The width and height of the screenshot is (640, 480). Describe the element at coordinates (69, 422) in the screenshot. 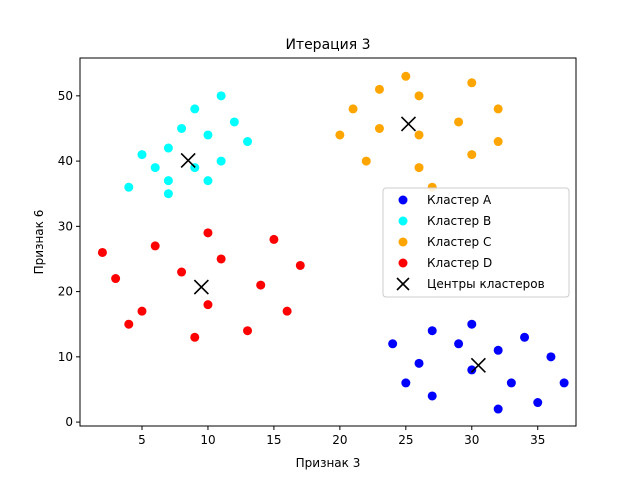

I see `y-tick-label: 0` at that location.